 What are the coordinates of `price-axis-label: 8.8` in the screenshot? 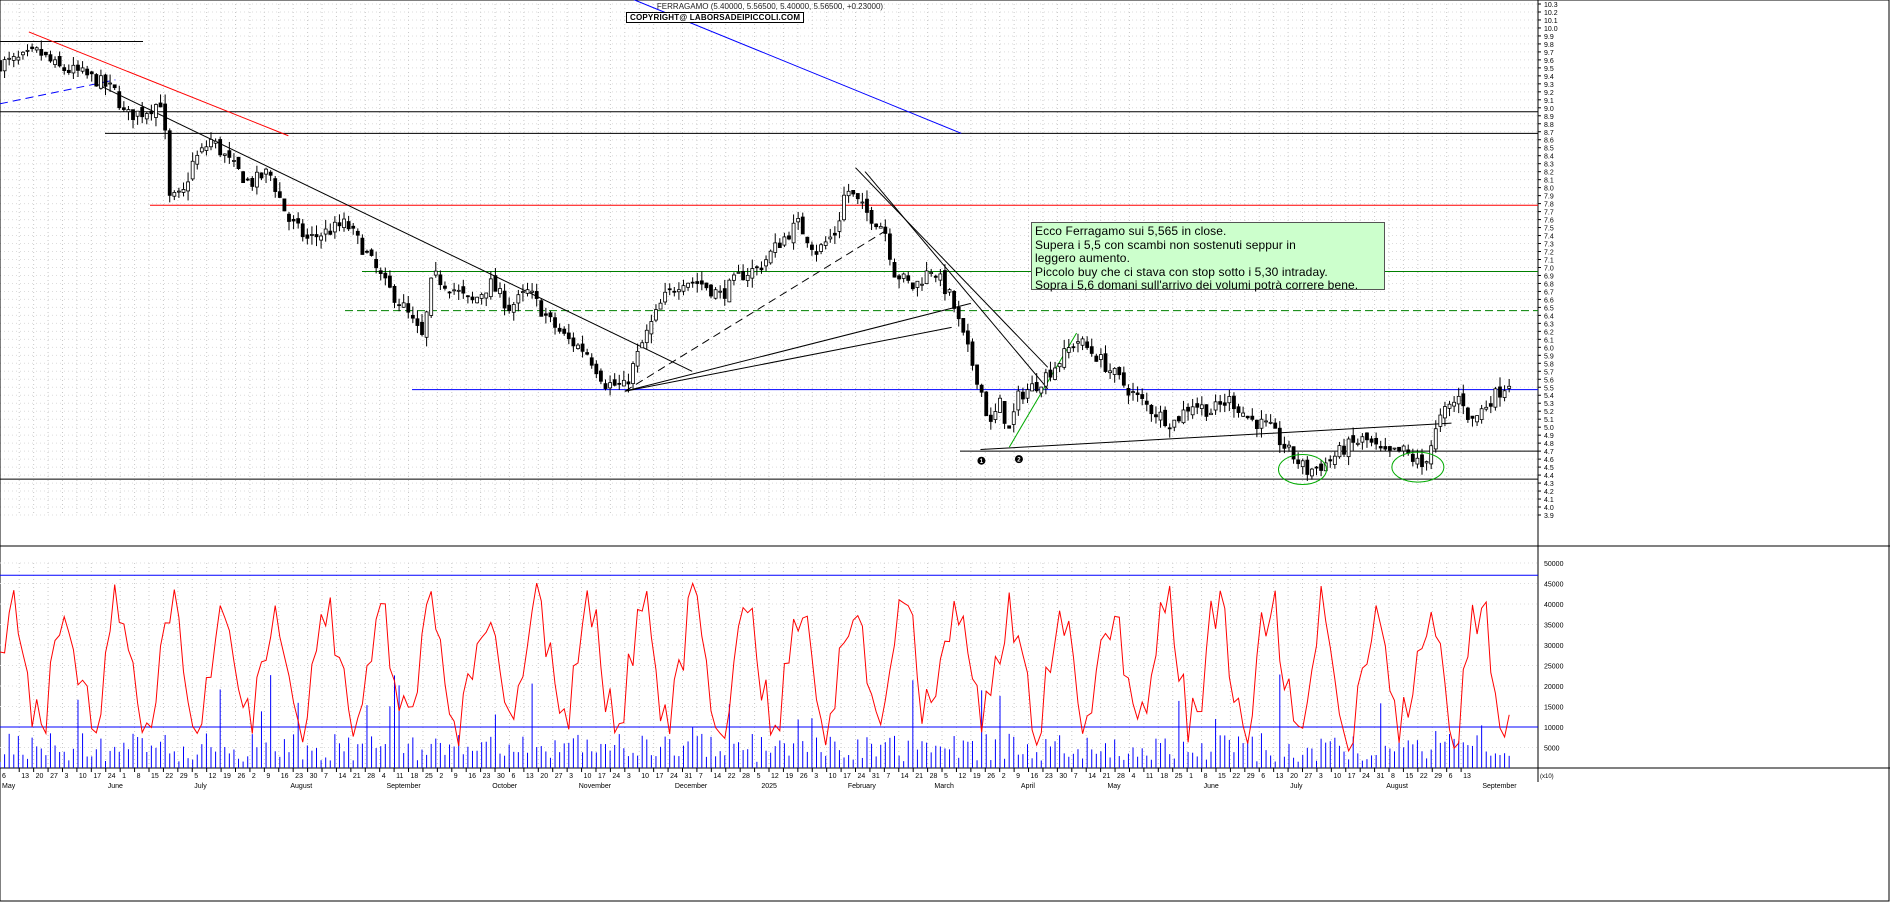 It's located at (1549, 125).